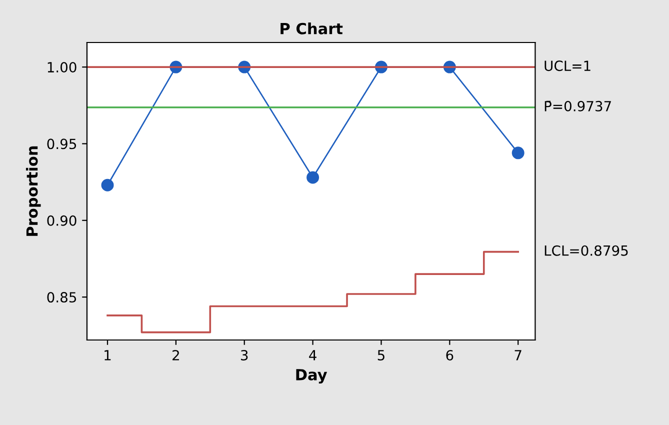 The width and height of the screenshot is (669, 425). What do you see at coordinates (450, 355) in the screenshot?
I see `x-tick-label: 6` at bounding box center [450, 355].